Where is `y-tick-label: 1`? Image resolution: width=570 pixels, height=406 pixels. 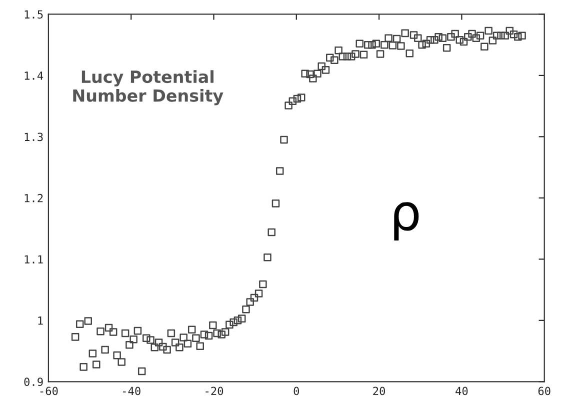 y-tick-label: 1 is located at coordinates (40, 320).